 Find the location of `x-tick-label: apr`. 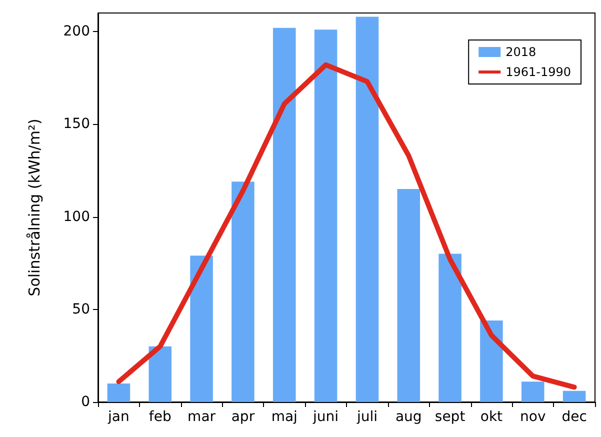

x-tick-label: apr is located at coordinates (243, 417).